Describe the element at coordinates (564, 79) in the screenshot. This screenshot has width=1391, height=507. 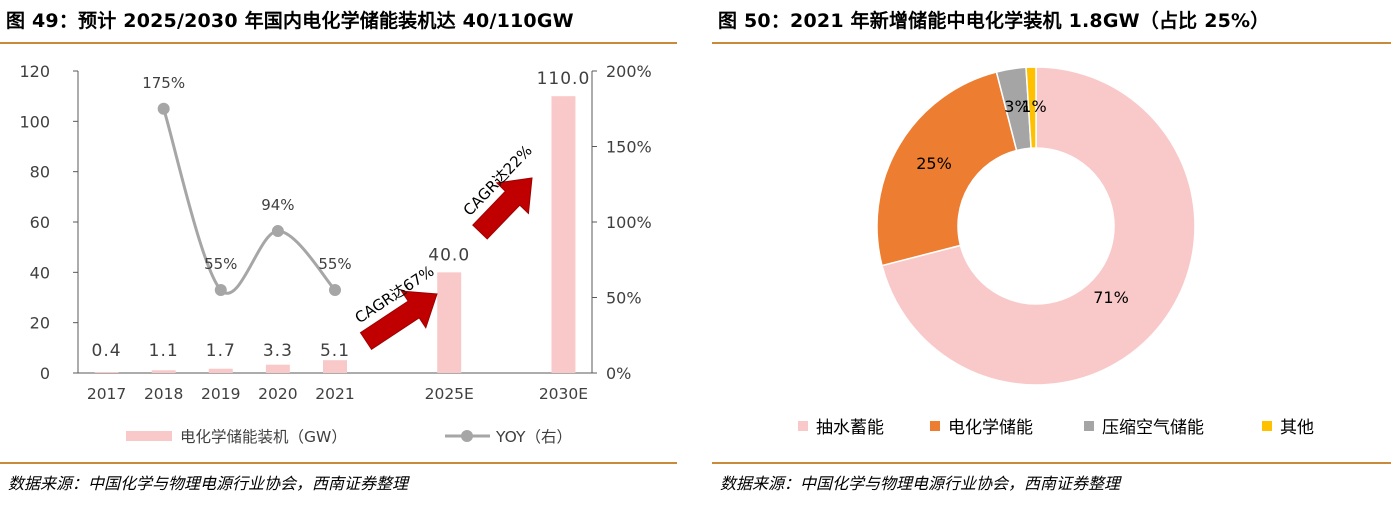
I see `bar-value-label: 110.0` at that location.